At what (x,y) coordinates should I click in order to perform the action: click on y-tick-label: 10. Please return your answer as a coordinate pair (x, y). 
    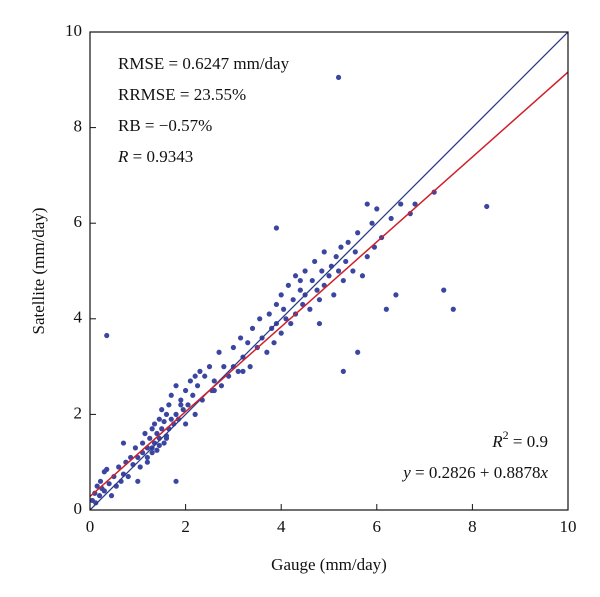
    Looking at the image, I should click on (73, 30).